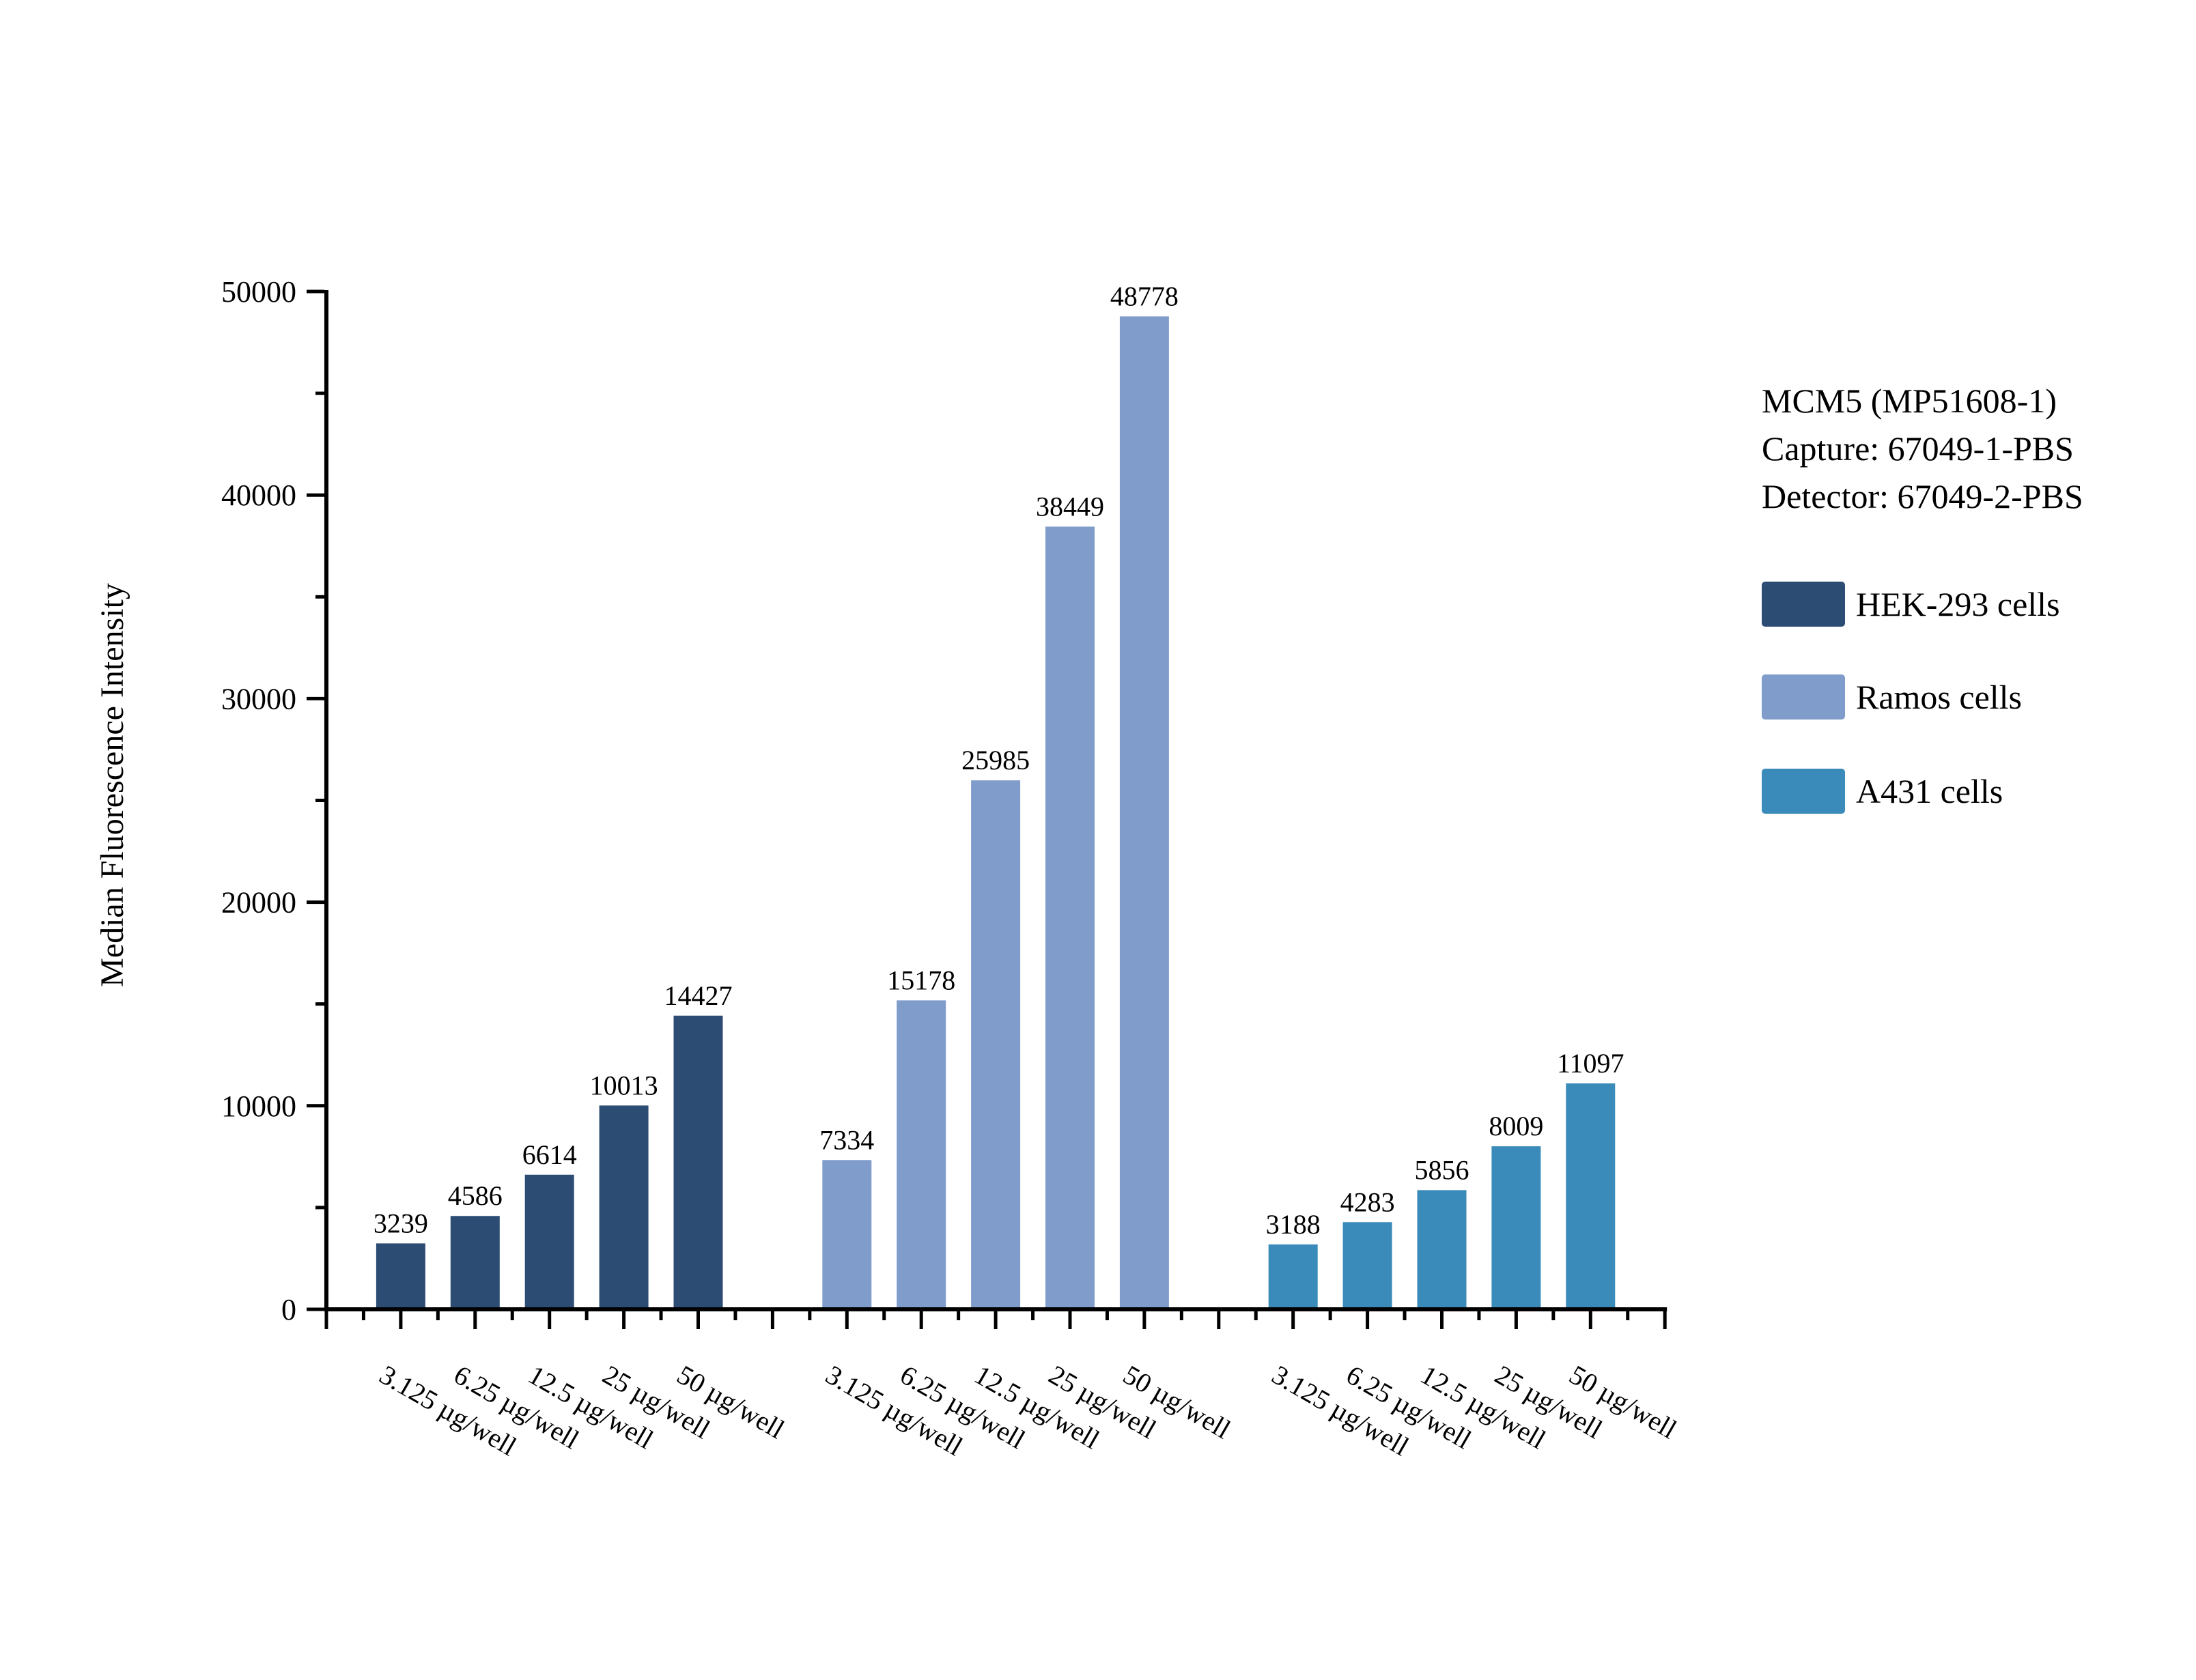  What do you see at coordinates (1803, 791) in the screenshot?
I see `legend-swatch-a431` at bounding box center [1803, 791].